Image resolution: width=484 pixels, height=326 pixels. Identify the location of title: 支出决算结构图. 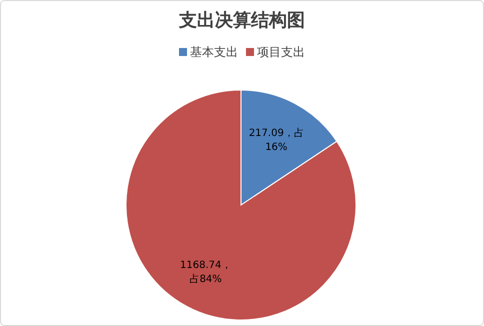
(242, 20).